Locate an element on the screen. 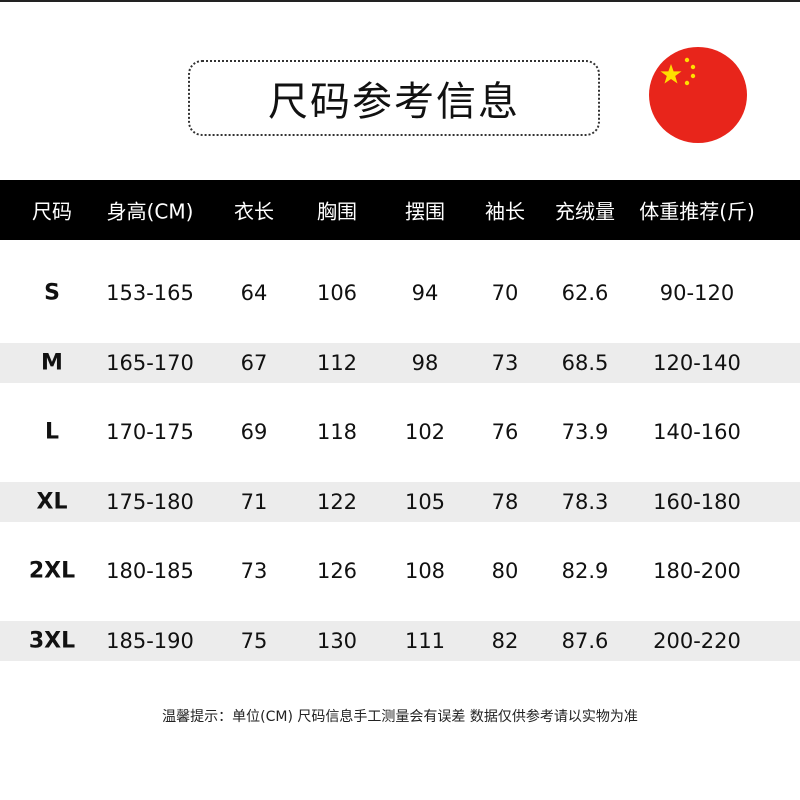 Image resolution: width=800 pixels, height=800 pixels. table-cell: 200-220 is located at coordinates (697, 641).